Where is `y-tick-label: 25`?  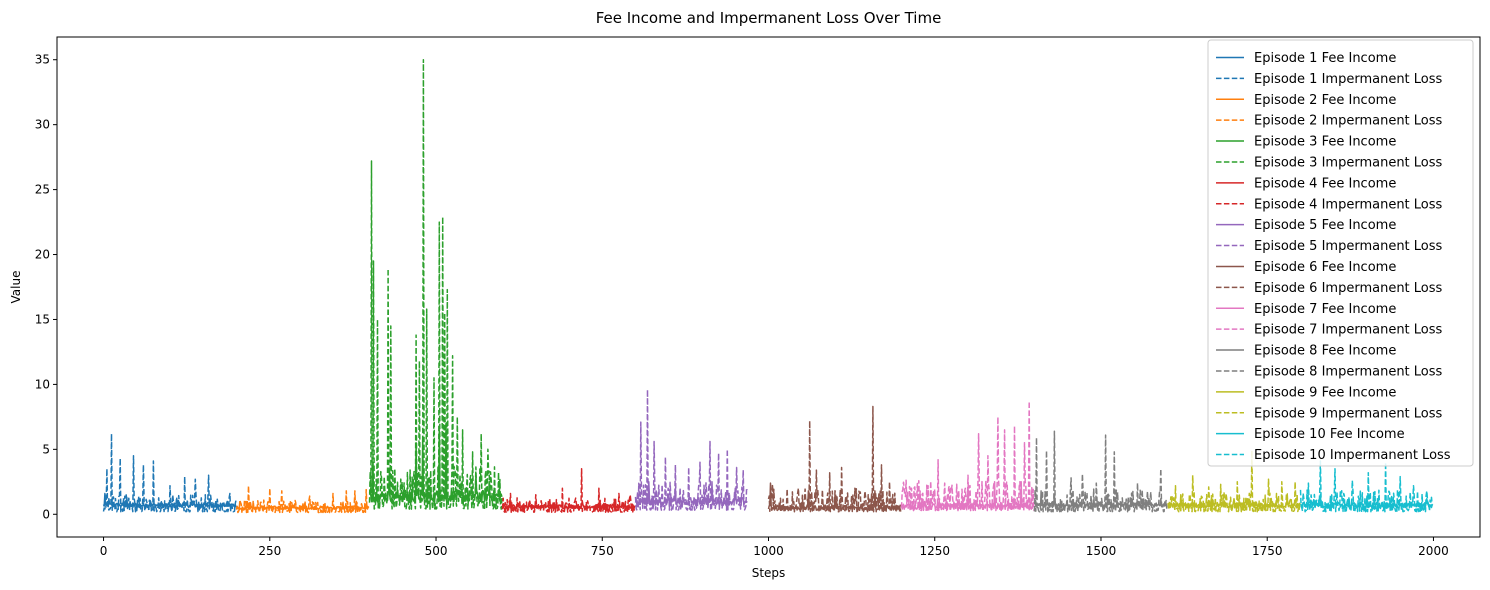 y-tick-label: 25 is located at coordinates (42, 190).